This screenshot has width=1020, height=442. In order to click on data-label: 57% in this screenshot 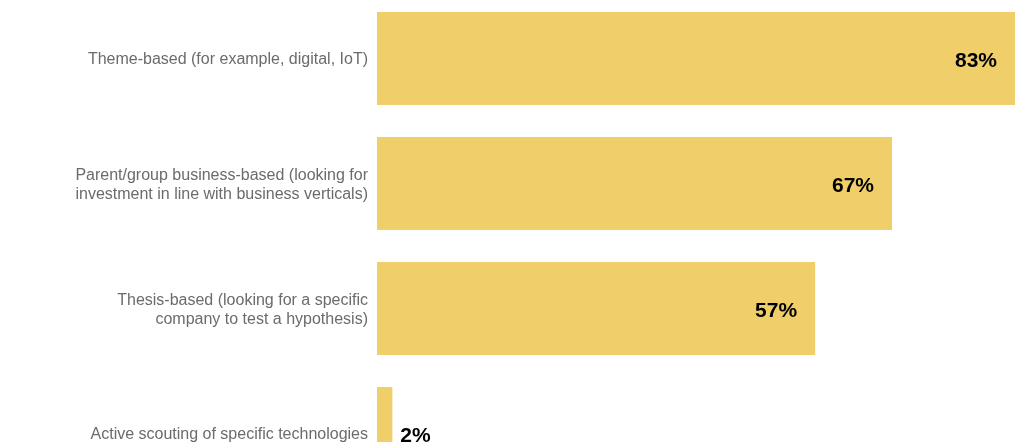, I will do `click(776, 309)`.